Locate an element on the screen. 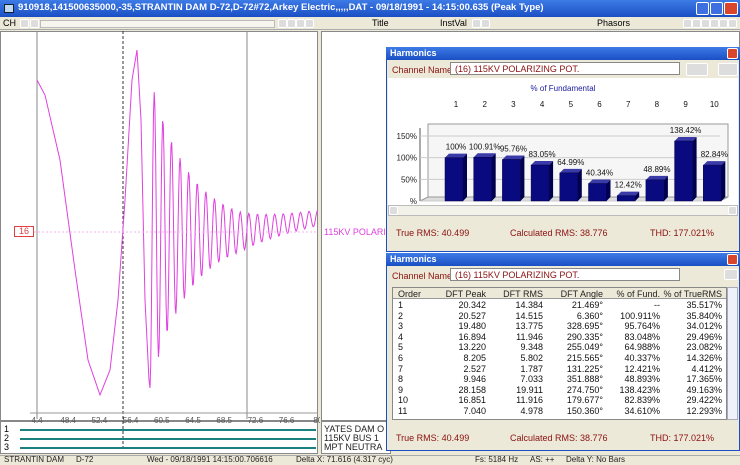 The height and width of the screenshot is (465, 740). table-cell: 9.946 is located at coordinates (474, 379).